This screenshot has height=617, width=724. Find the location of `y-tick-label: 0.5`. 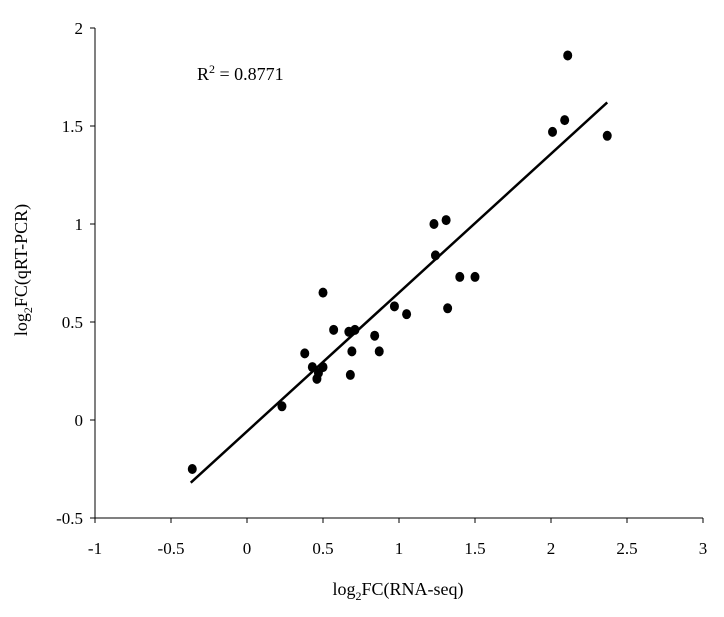

y-tick-label: 0.5 is located at coordinates (72, 322).